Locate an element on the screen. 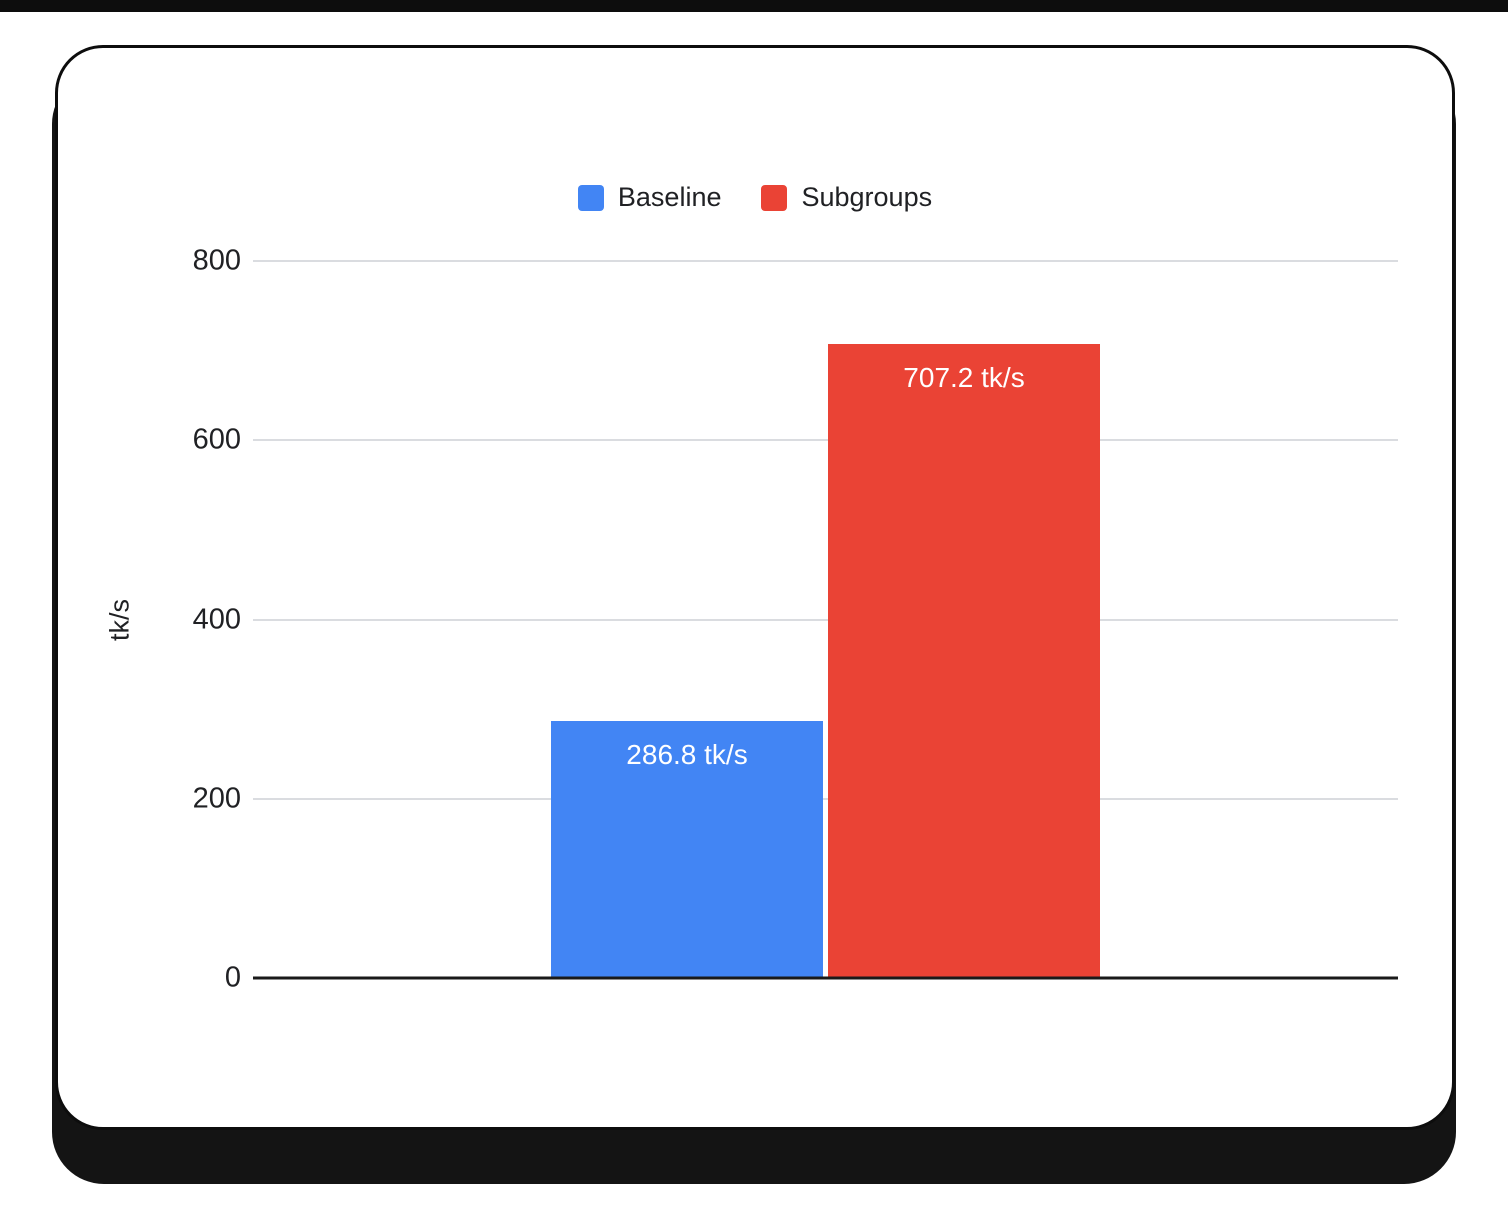 The height and width of the screenshot is (1222, 1508). y-tick-label: 400 is located at coordinates (216, 619).